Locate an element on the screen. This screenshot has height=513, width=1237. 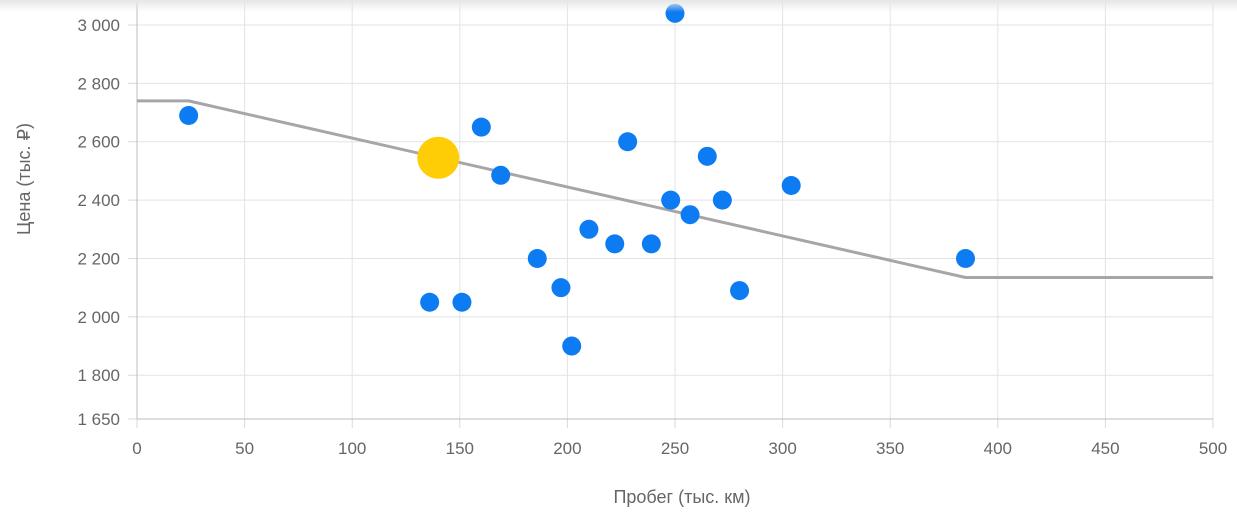
y-tick-label: 2 200 is located at coordinates (98, 258).